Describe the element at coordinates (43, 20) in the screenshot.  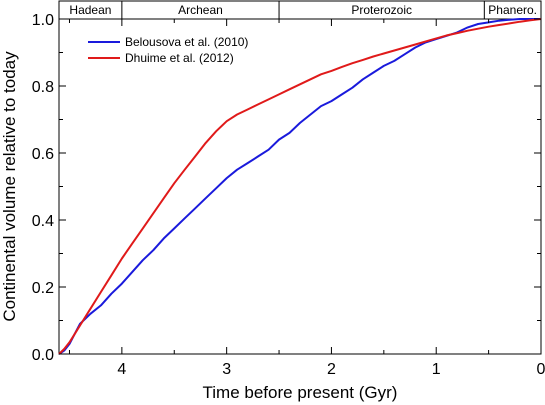
I see `y-tick-label: 1.0` at that location.